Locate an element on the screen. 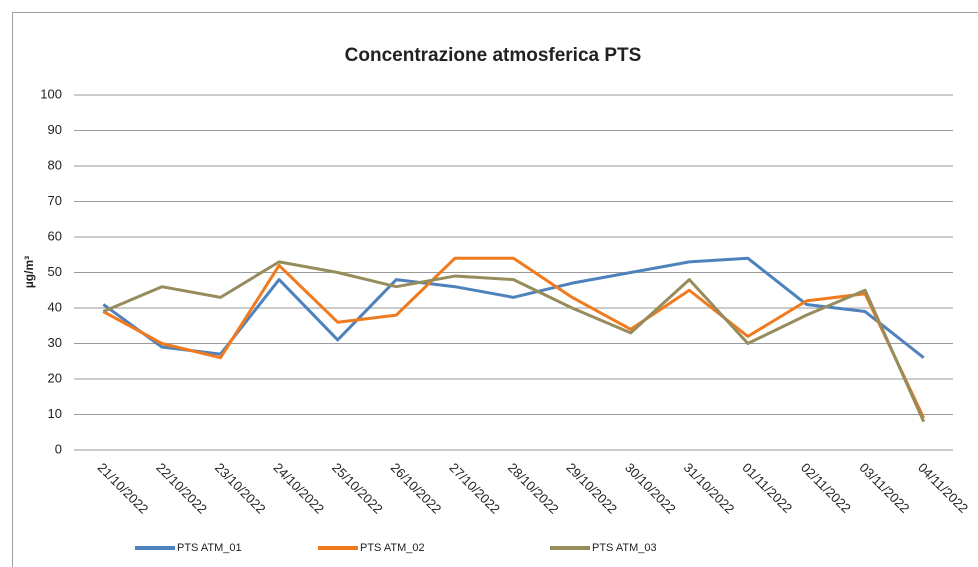 The image size is (978, 567). y-tick-label: 70 is located at coordinates (55, 200).